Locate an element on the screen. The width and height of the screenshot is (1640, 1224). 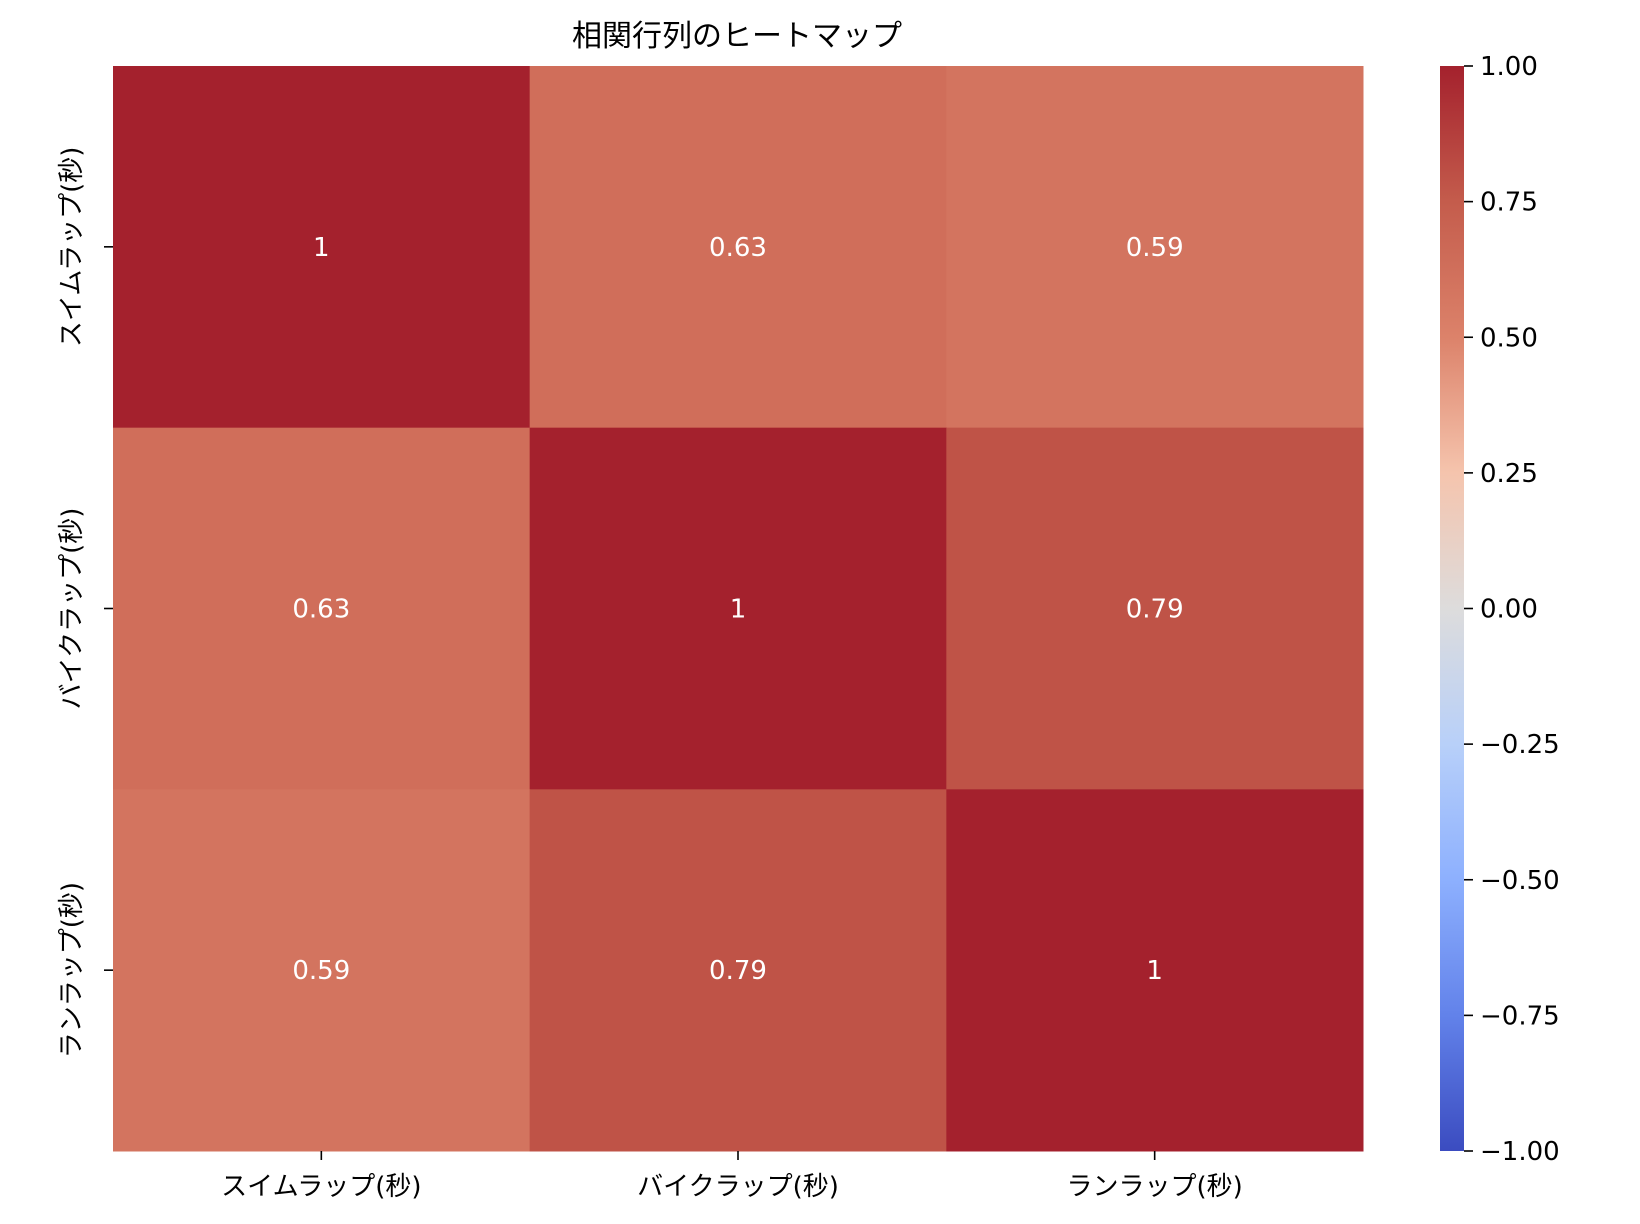
x-tick-label: スイムラップ(秒) is located at coordinates (321, 1187).